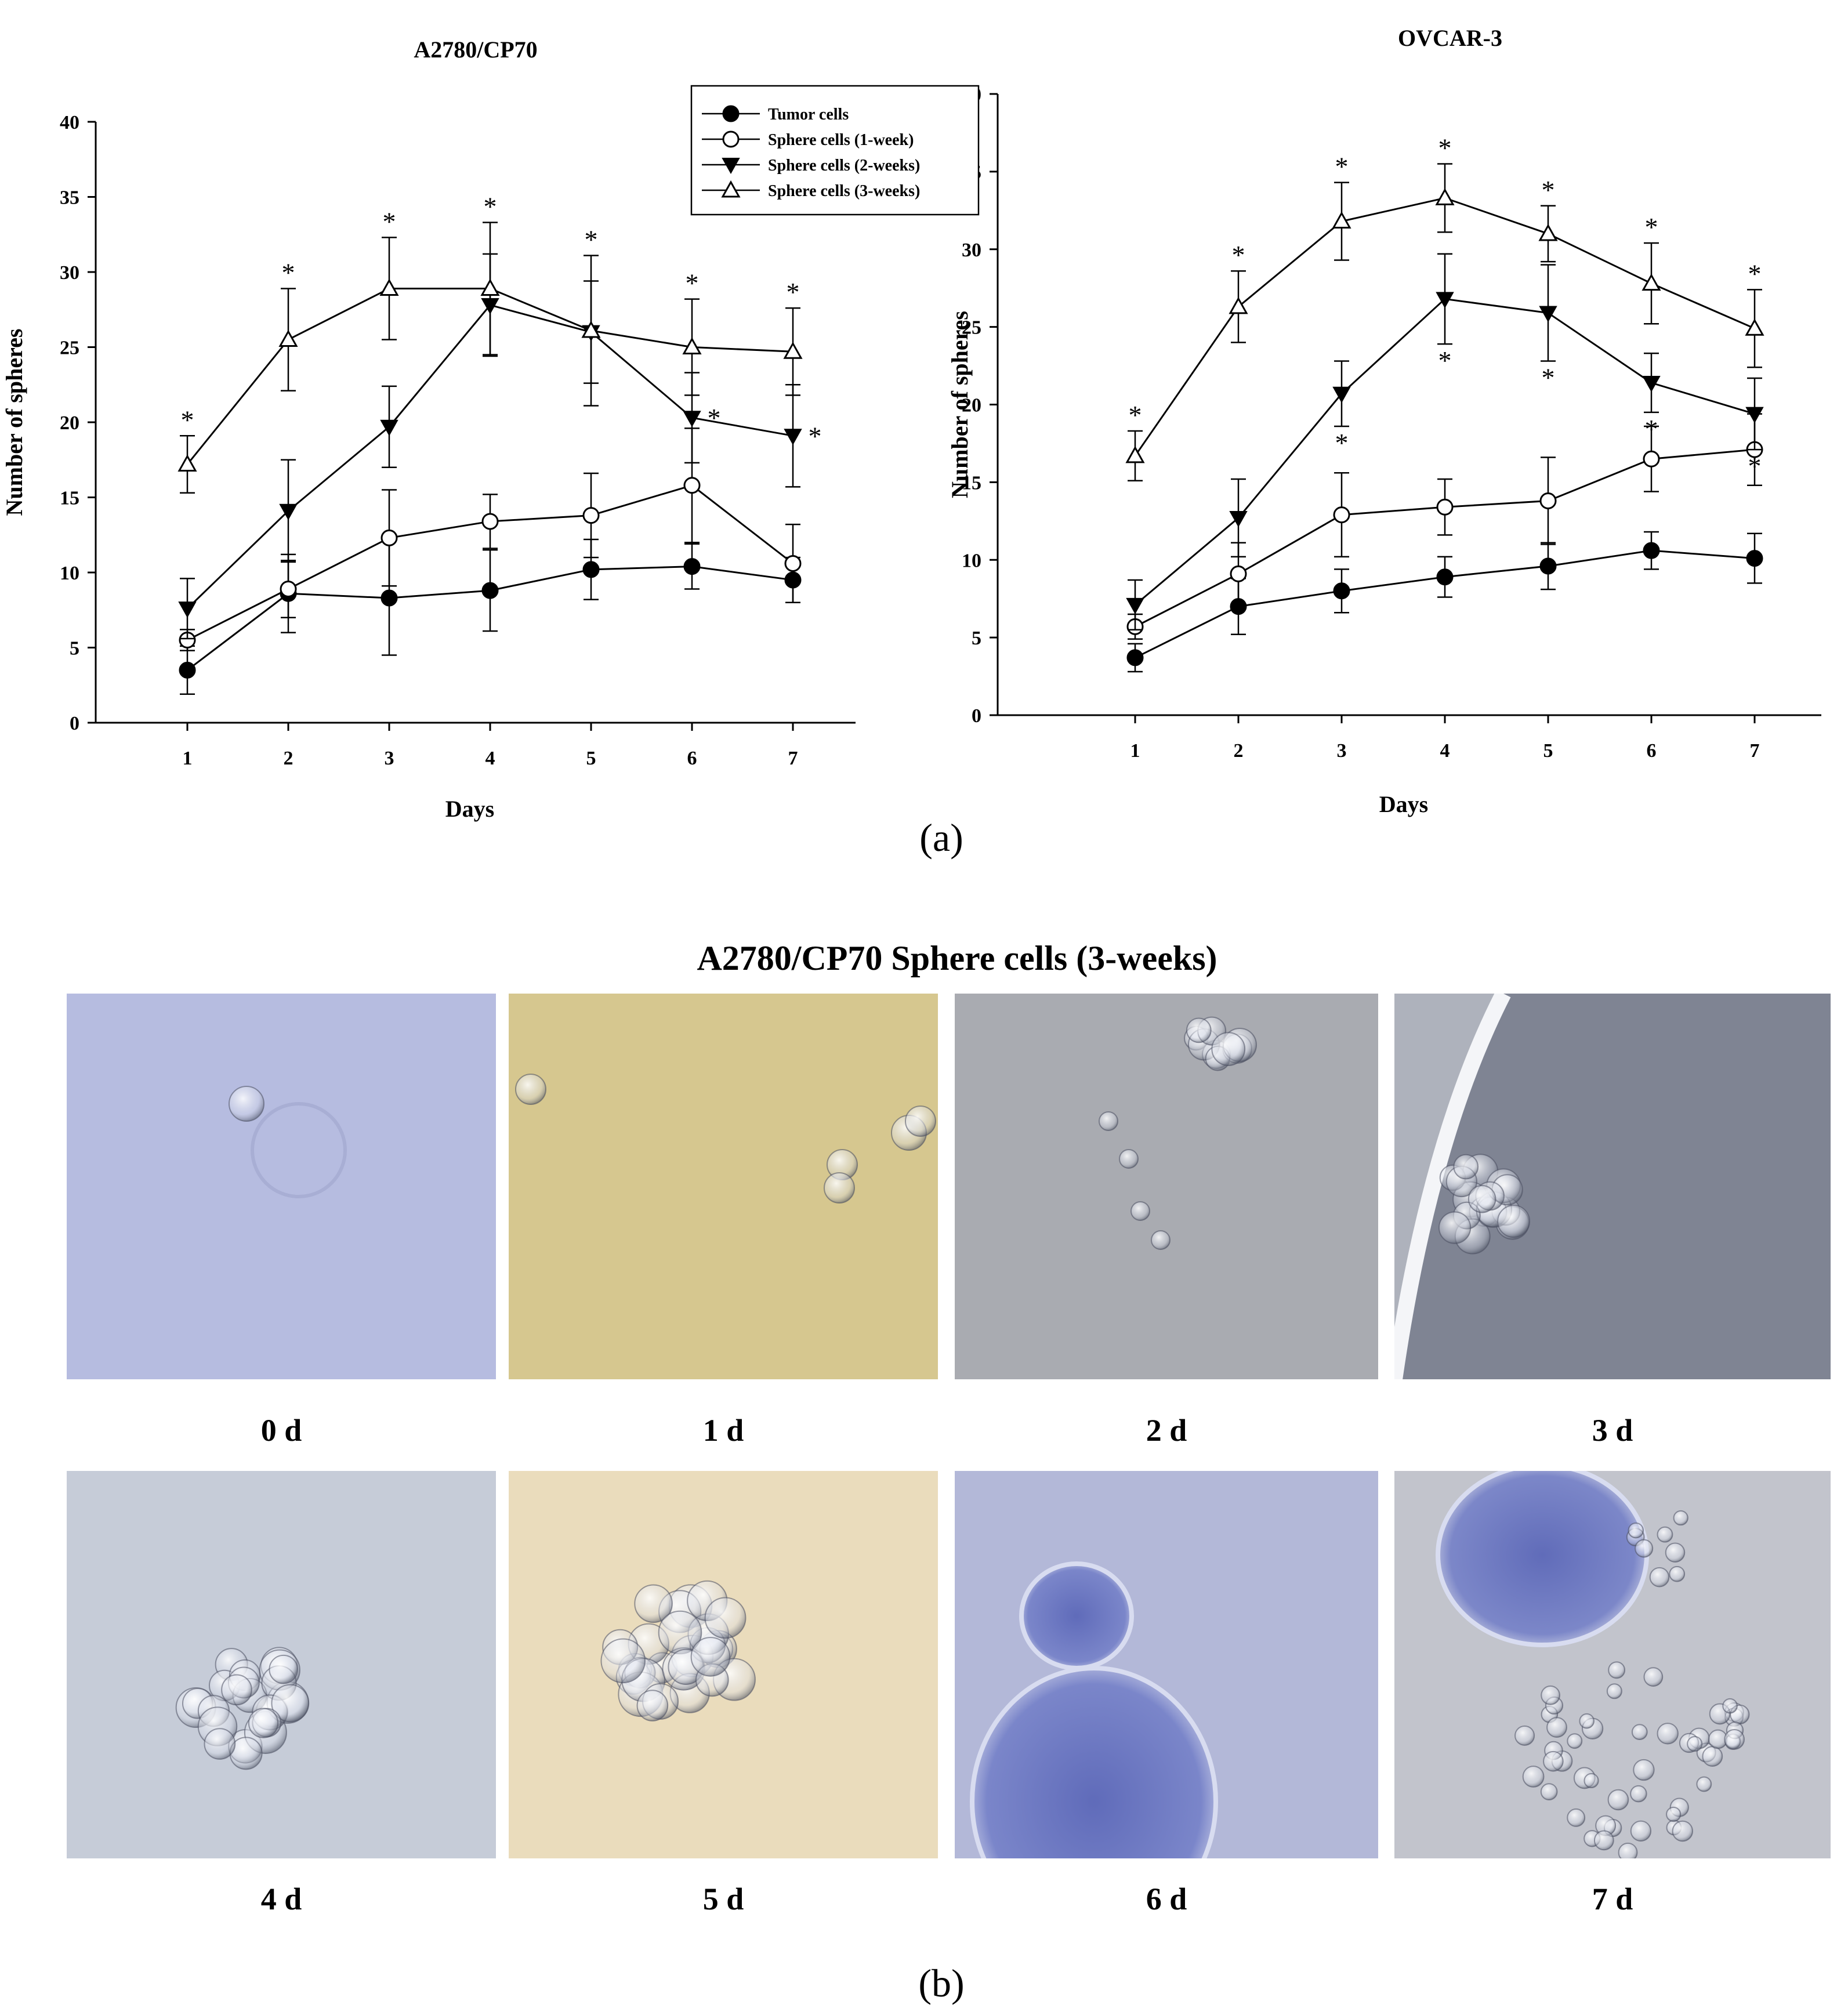  What do you see at coordinates (731, 166) in the screenshot?
I see `legend-marker` at bounding box center [731, 166].